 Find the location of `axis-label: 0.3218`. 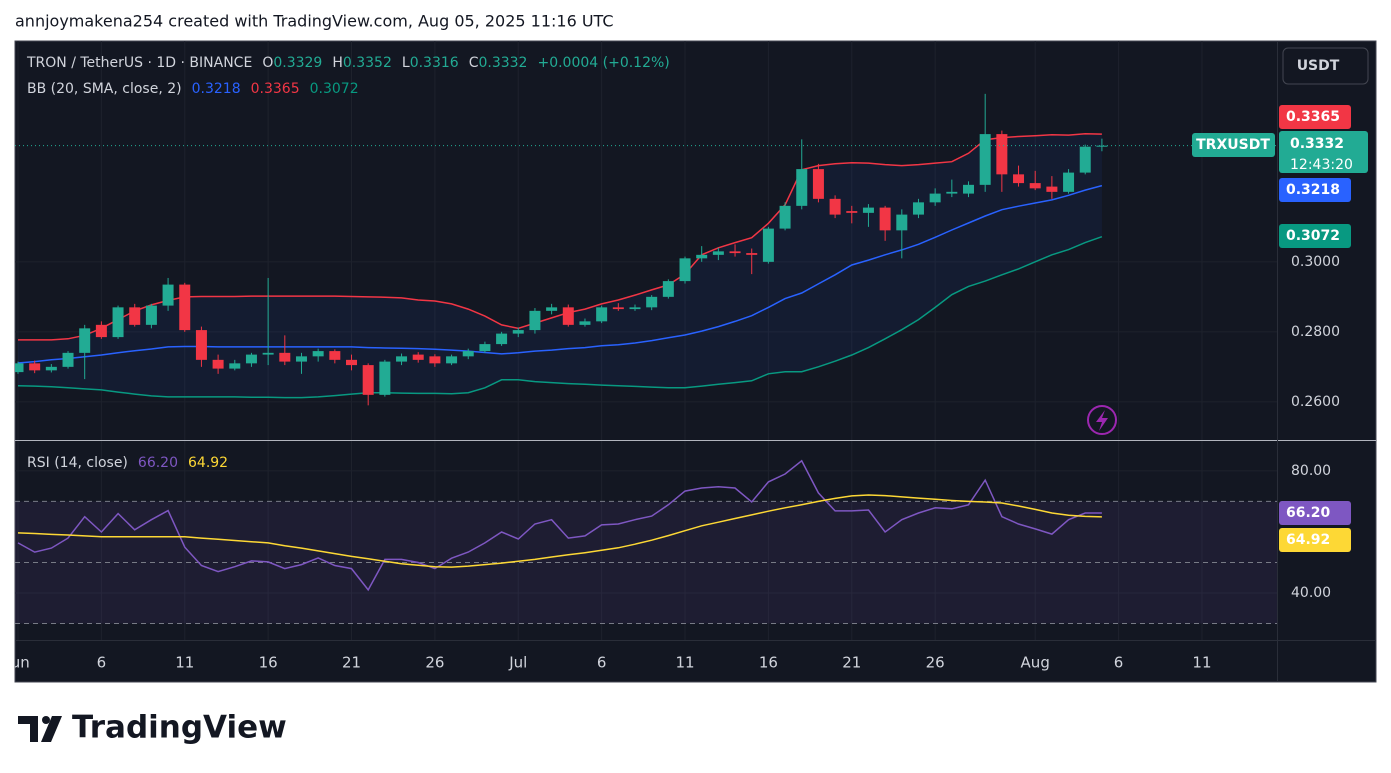

axis-label: 0.3218 is located at coordinates (1313, 190).